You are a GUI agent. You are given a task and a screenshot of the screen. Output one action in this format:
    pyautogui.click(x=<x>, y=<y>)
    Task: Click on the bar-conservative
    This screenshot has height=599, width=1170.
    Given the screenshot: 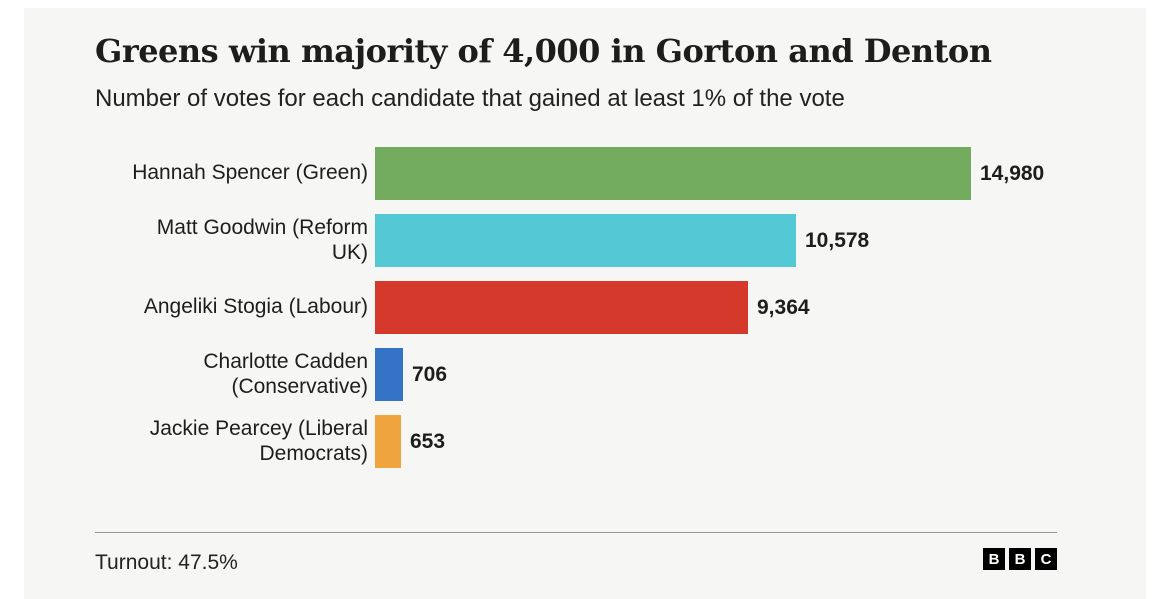 What is the action you would take?
    pyautogui.click(x=389, y=374)
    